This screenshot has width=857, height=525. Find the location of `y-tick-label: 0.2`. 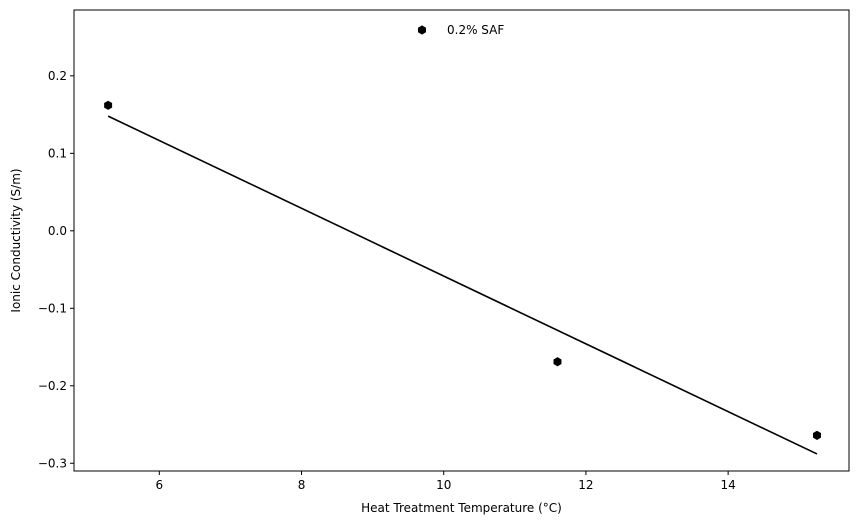

y-tick-label: 0.2 is located at coordinates (57, 76).